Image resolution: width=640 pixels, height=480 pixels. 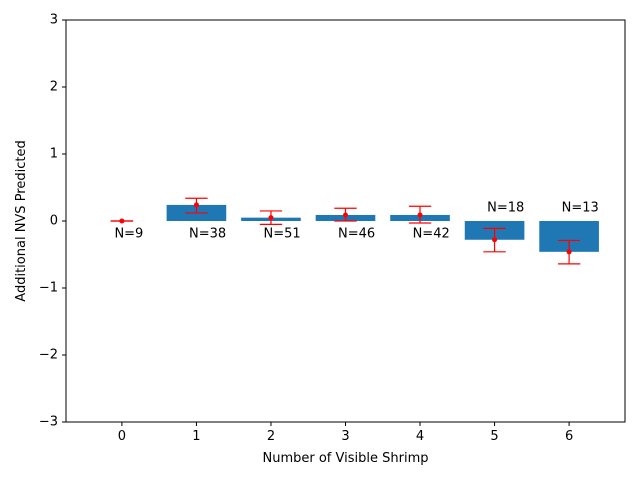 I want to click on n-label-6: N=13, so click(x=580, y=208).